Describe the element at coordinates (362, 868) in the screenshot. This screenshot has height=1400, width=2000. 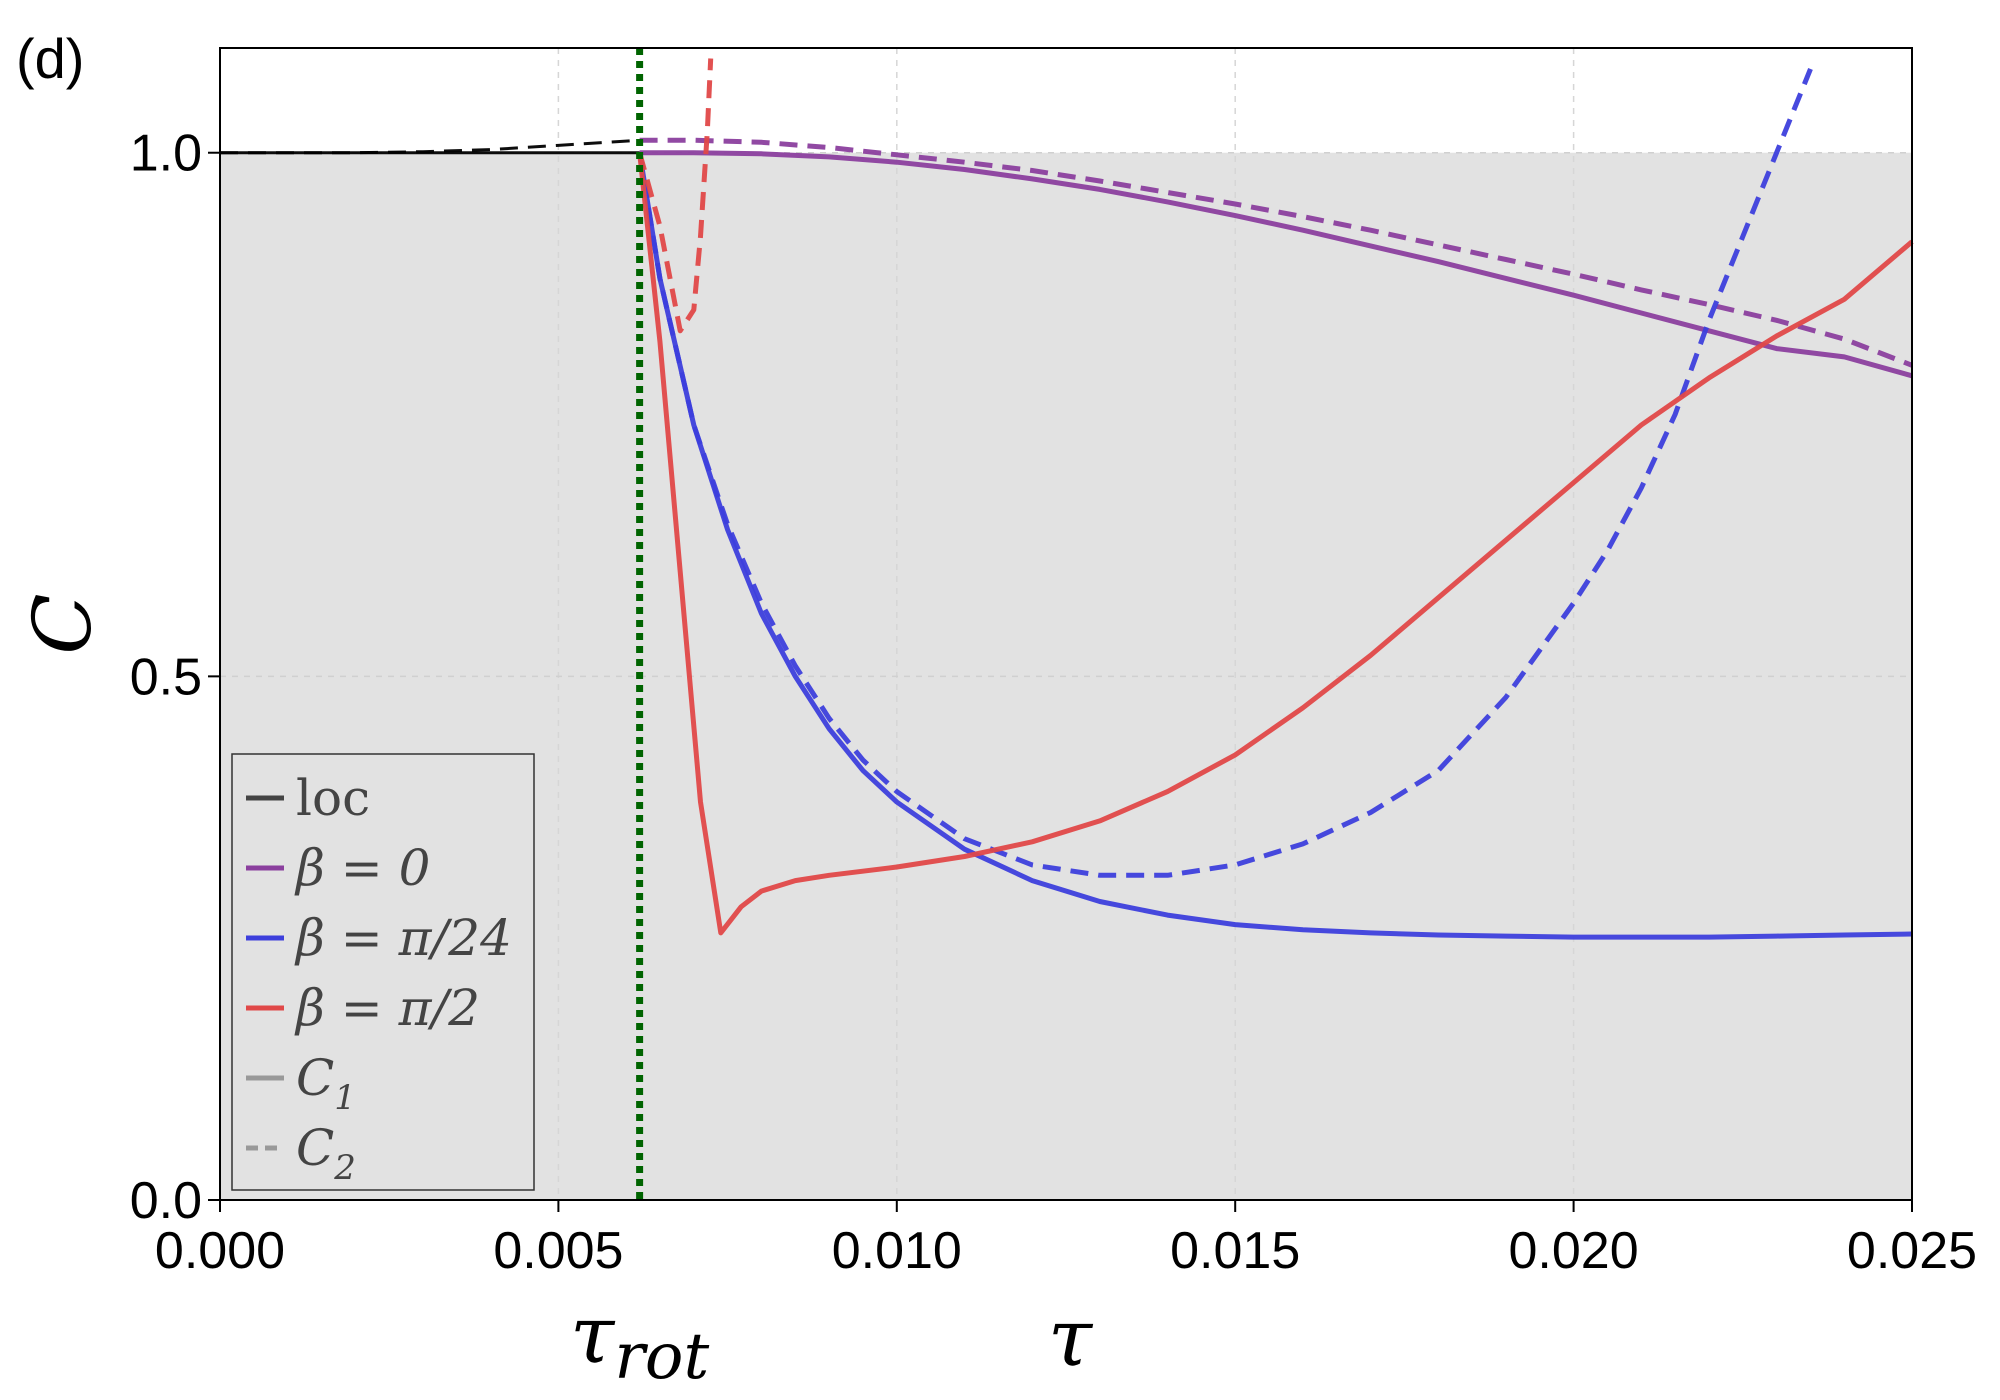
I see `legend-label: β = 0` at that location.